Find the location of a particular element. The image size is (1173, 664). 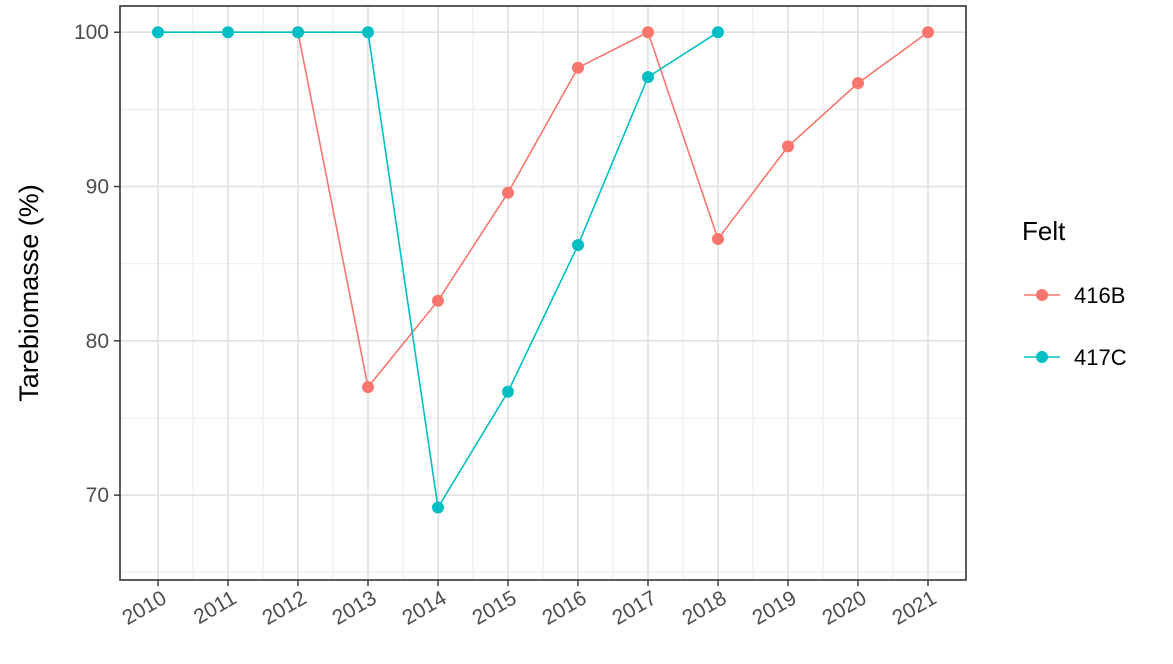

data-point-417C-2018 is located at coordinates (718, 32).